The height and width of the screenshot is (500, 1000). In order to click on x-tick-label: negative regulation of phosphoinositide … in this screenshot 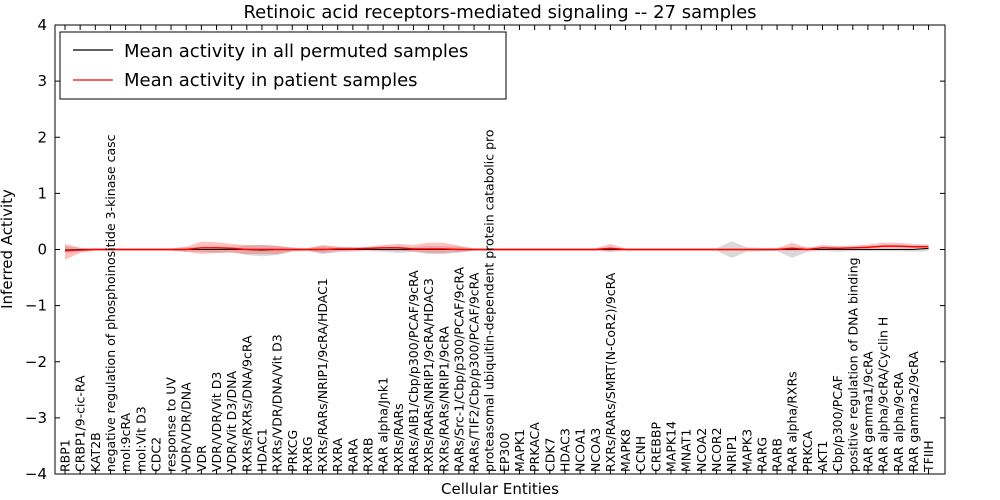, I will do `click(110, 303)`.